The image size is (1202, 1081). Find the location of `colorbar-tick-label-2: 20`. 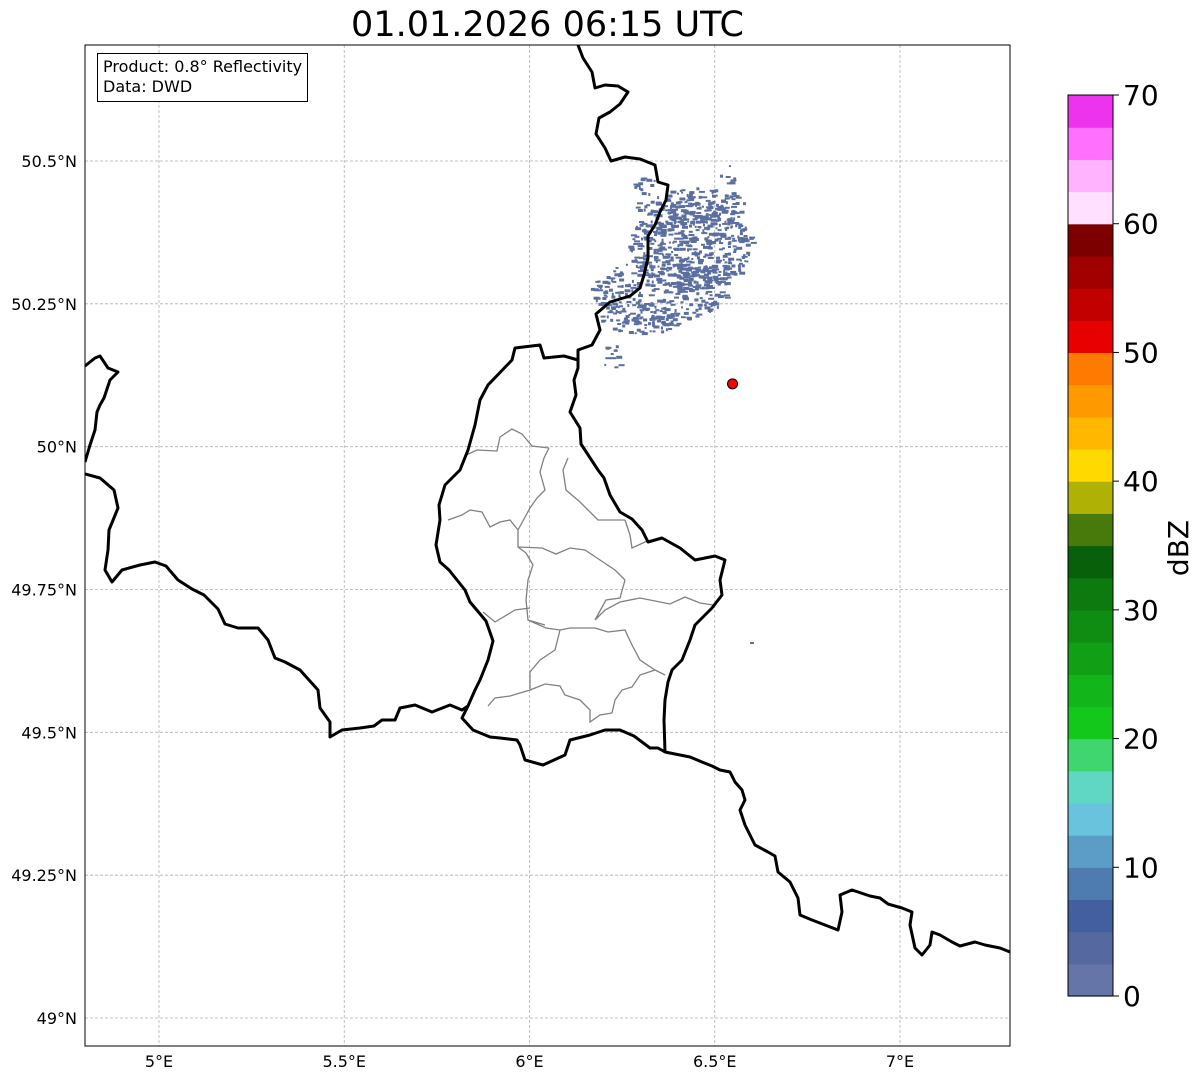

colorbar-tick-label-2: 20 is located at coordinates (1141, 739).